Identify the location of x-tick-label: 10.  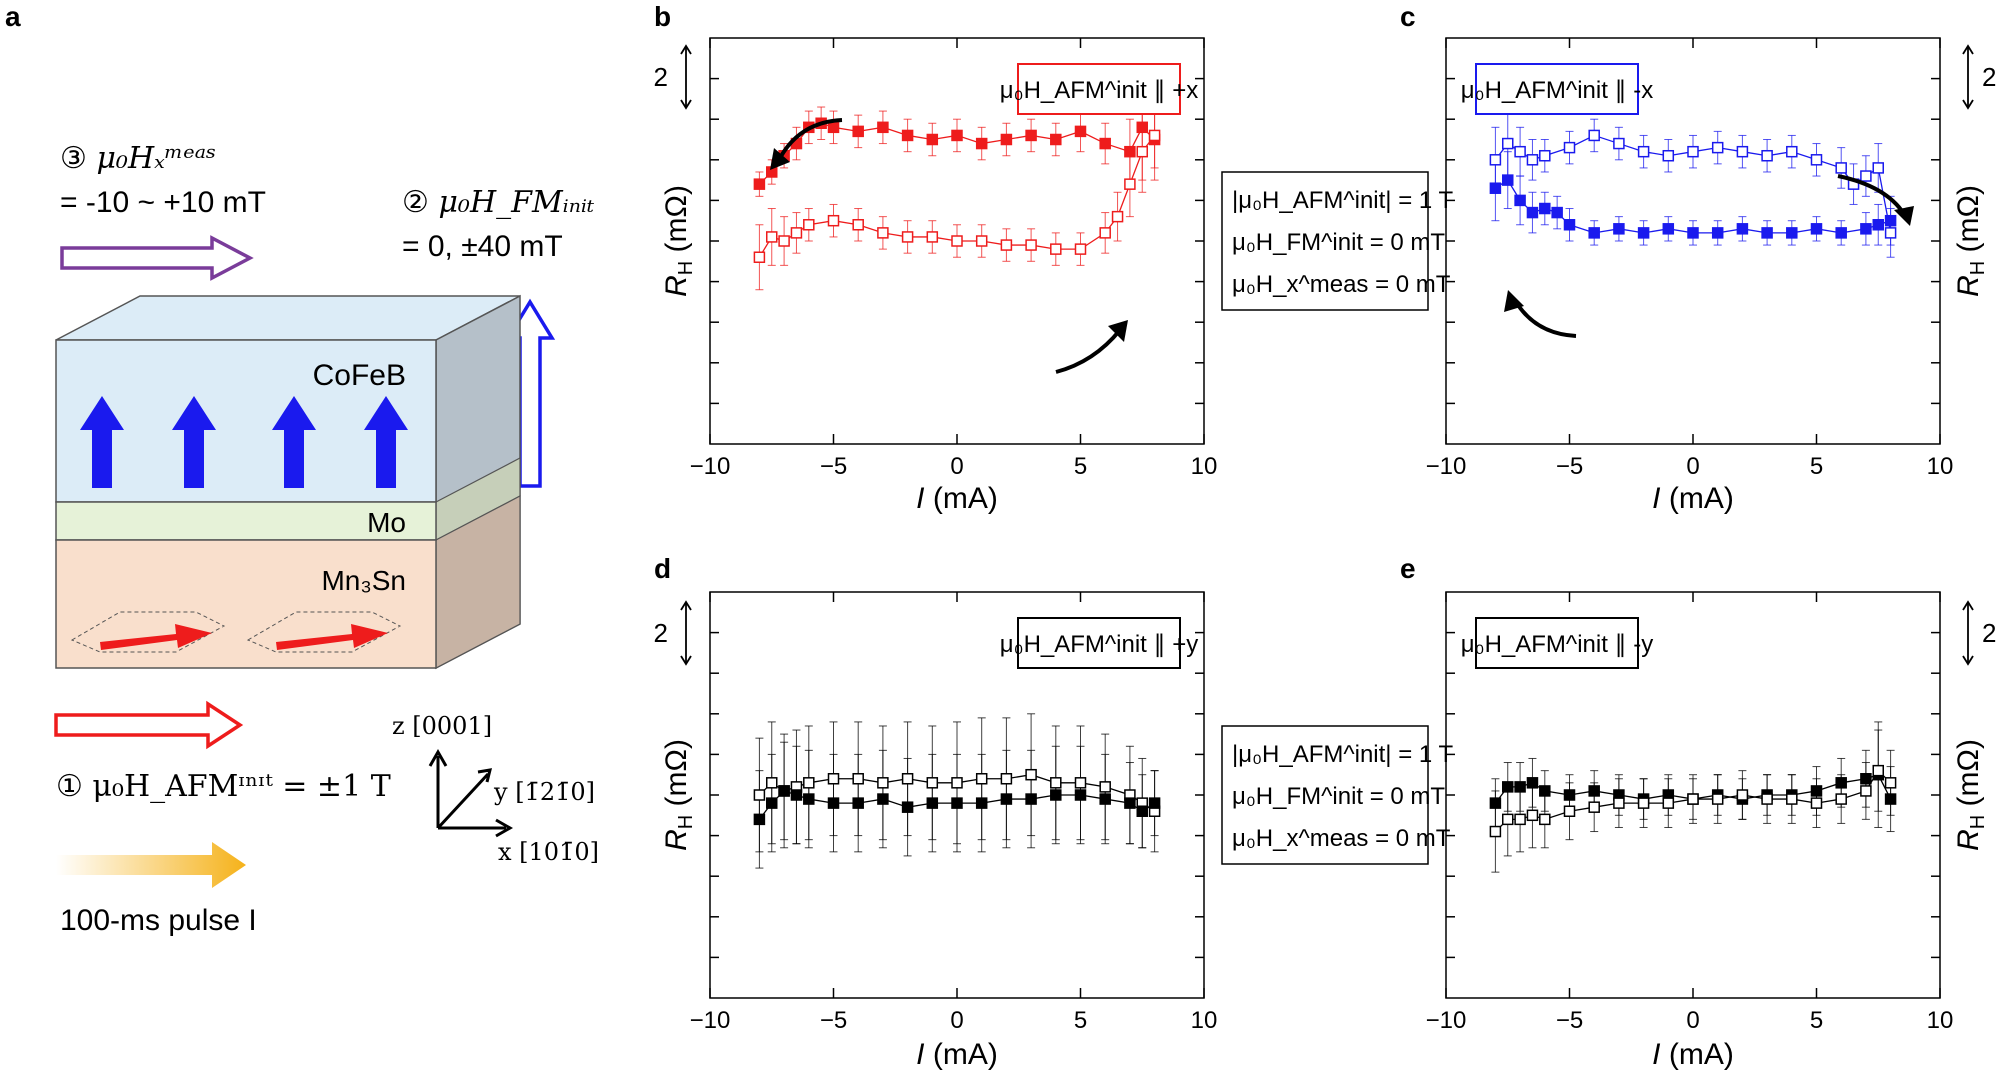
(1940, 466).